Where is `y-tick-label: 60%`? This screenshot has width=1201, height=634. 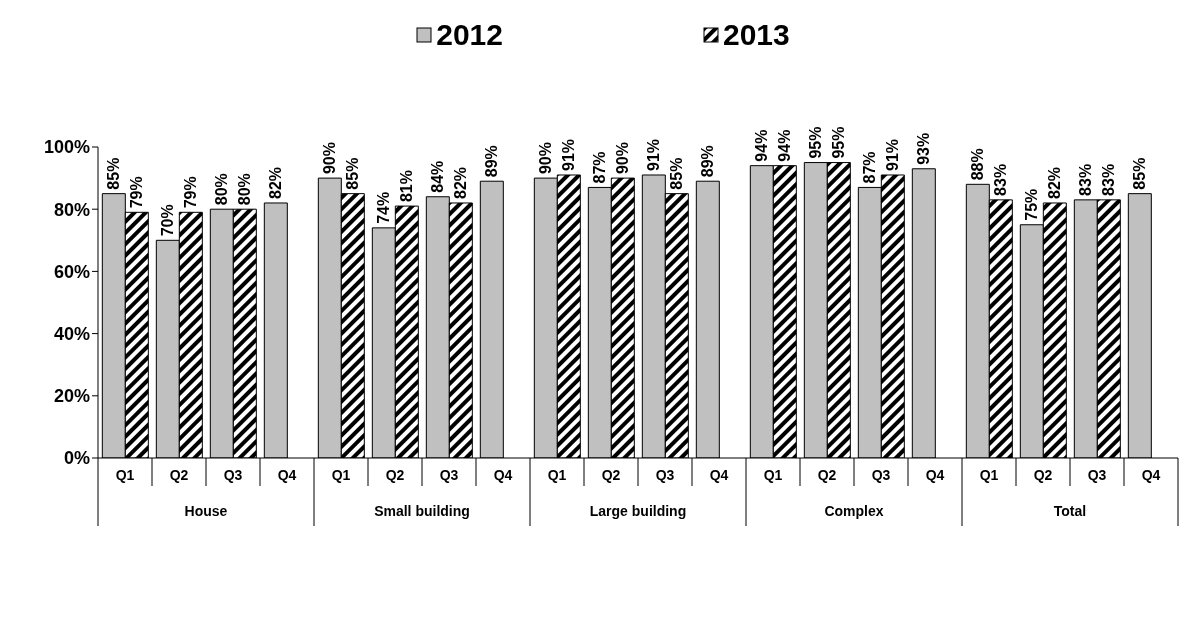 y-tick-label: 60% is located at coordinates (71, 271).